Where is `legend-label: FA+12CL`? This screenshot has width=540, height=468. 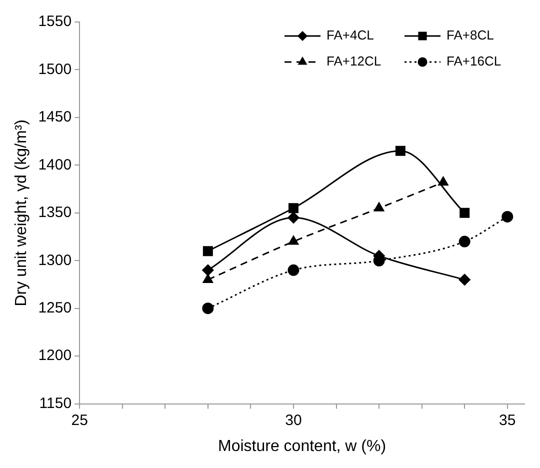 legend-label: FA+12CL is located at coordinates (354, 61).